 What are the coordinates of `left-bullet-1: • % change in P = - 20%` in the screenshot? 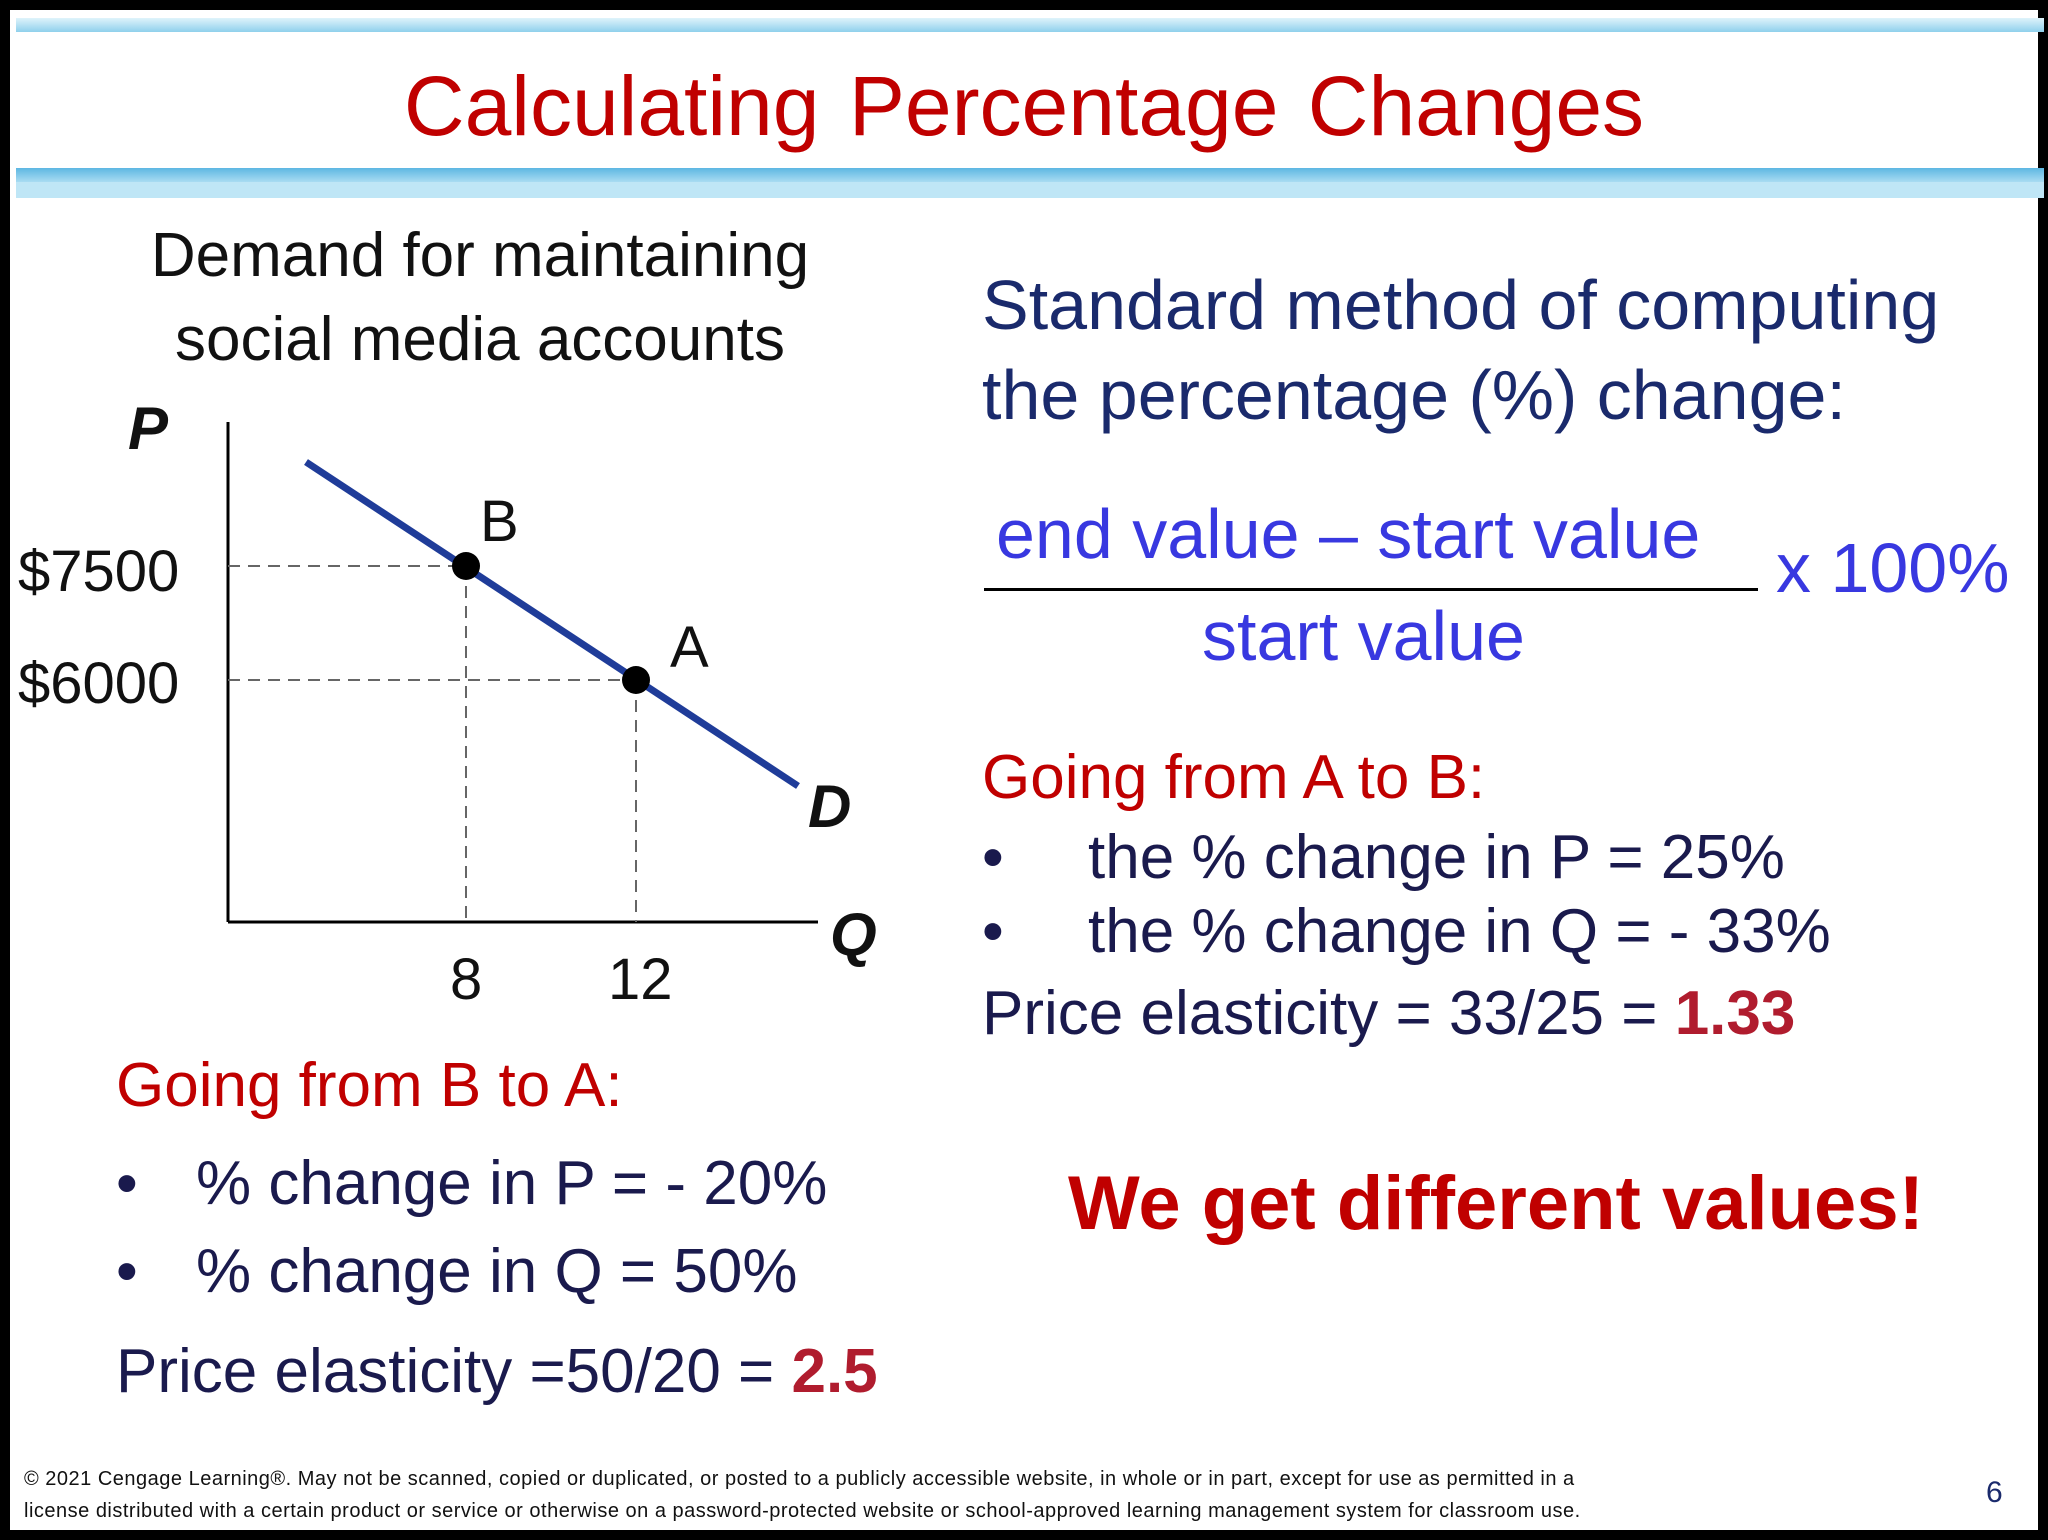 It's located at (471, 1183).